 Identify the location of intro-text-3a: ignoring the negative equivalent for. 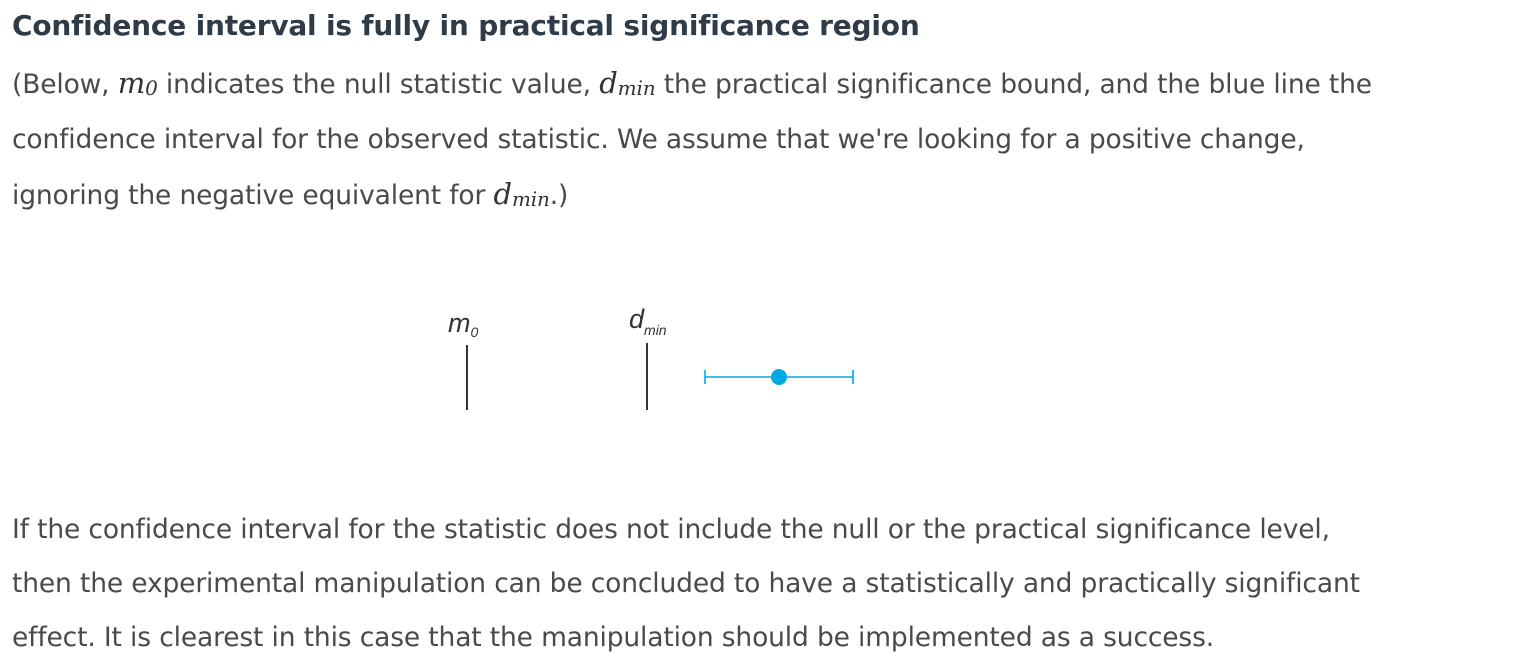
(253, 195).